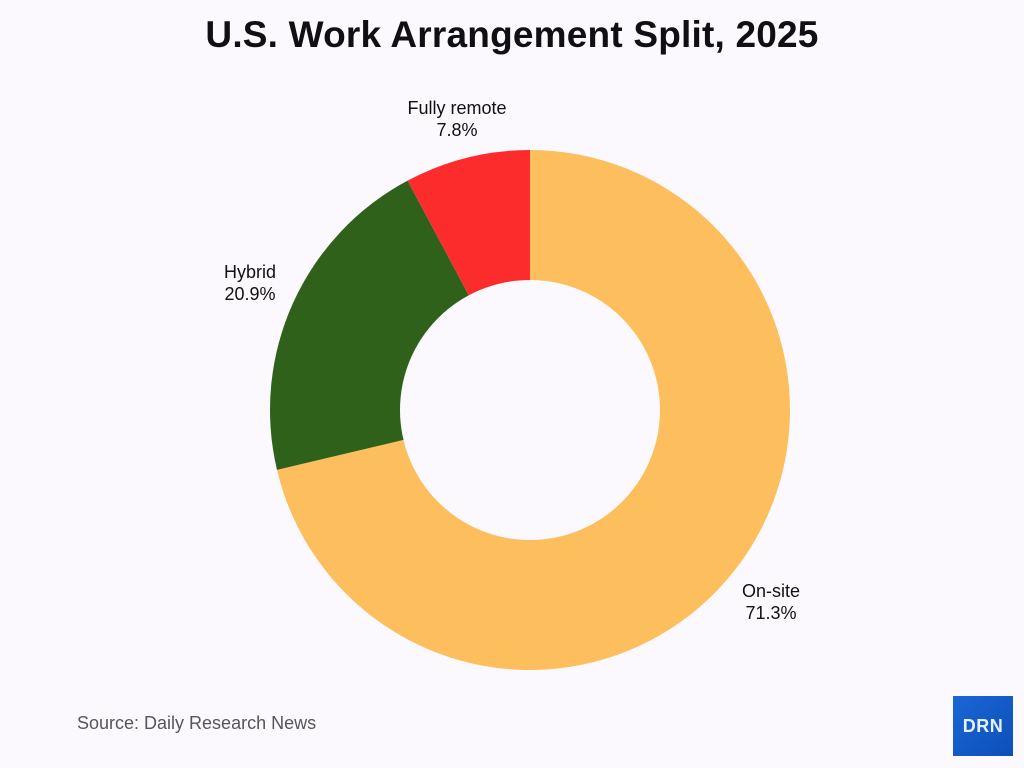  What do you see at coordinates (771, 591) in the screenshot?
I see `label-onsite-name: On-site` at bounding box center [771, 591].